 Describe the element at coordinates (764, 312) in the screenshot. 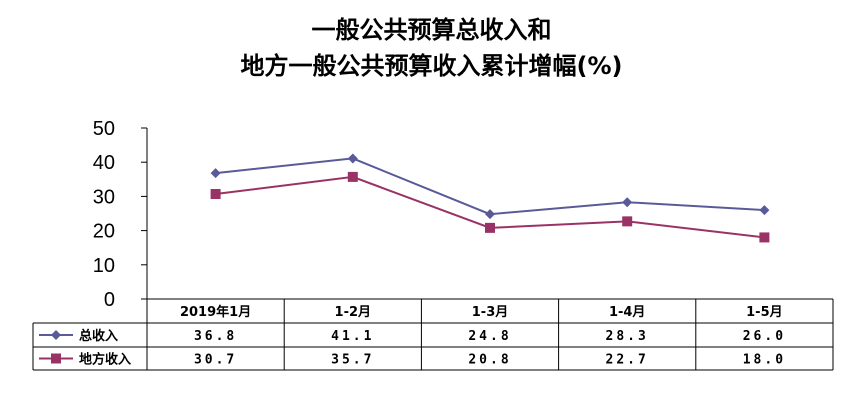

I see `x-category-label: 1-5月` at that location.